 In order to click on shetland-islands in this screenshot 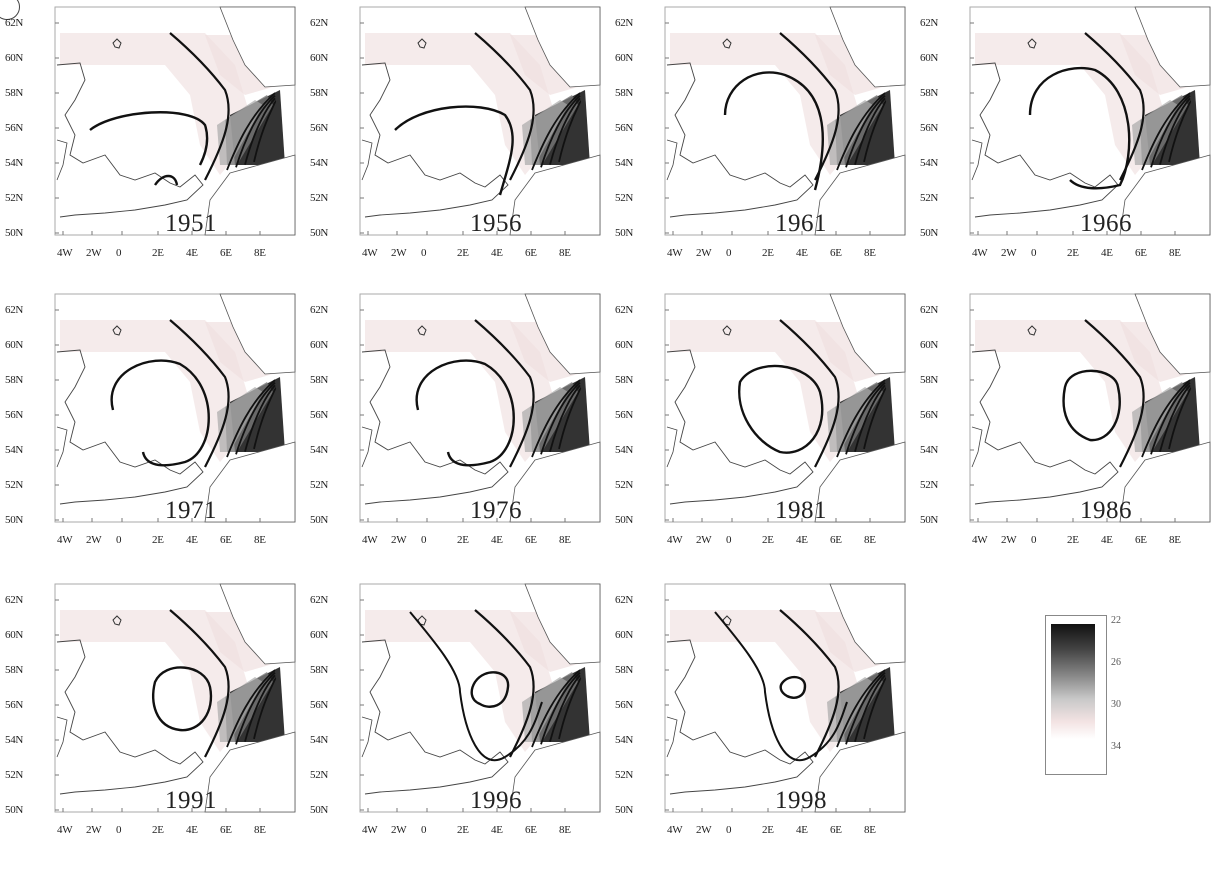, I will do `click(117, 330)`.